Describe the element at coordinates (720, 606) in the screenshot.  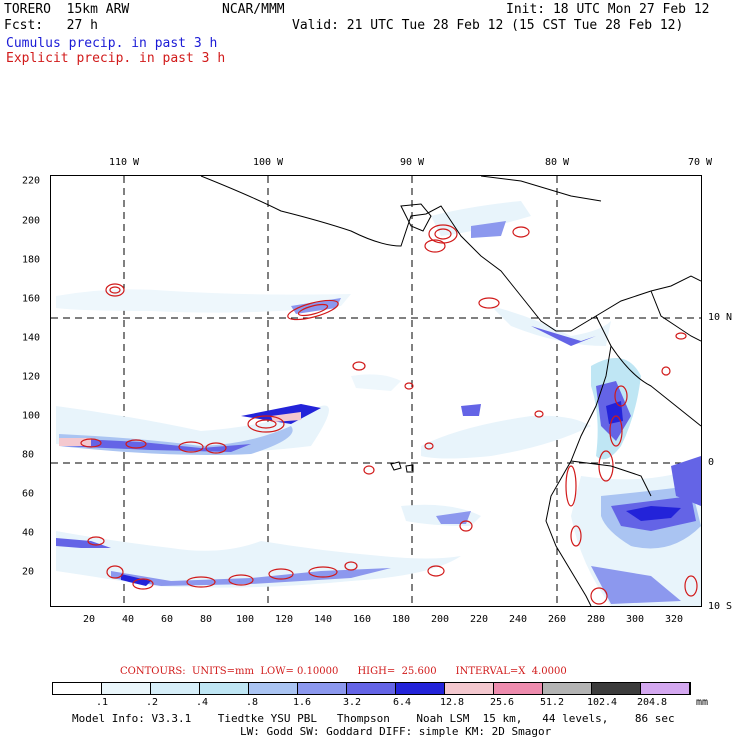
I see `lat-label-10s: 10 S` at that location.